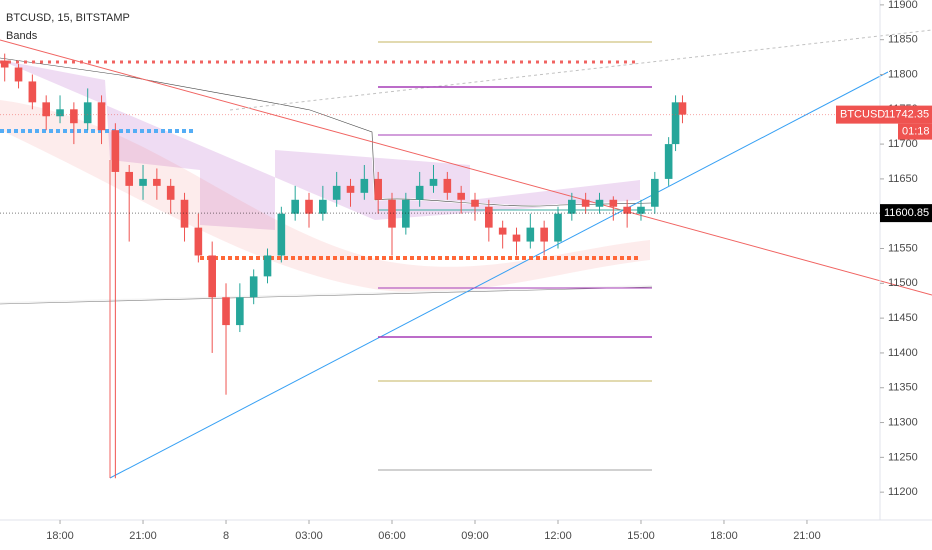 The image size is (932, 550). What do you see at coordinates (903, 40) in the screenshot?
I see `y-tick-label: 11850` at bounding box center [903, 40].